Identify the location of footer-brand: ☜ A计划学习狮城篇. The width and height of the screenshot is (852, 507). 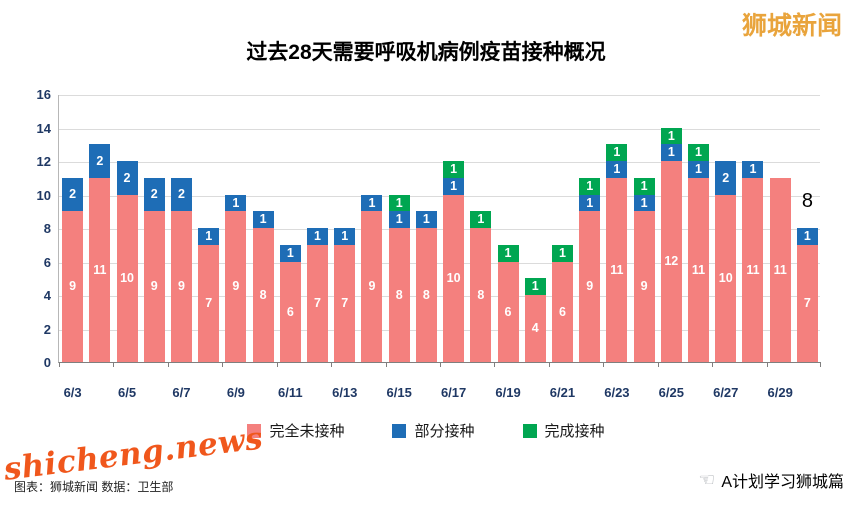
(771, 480).